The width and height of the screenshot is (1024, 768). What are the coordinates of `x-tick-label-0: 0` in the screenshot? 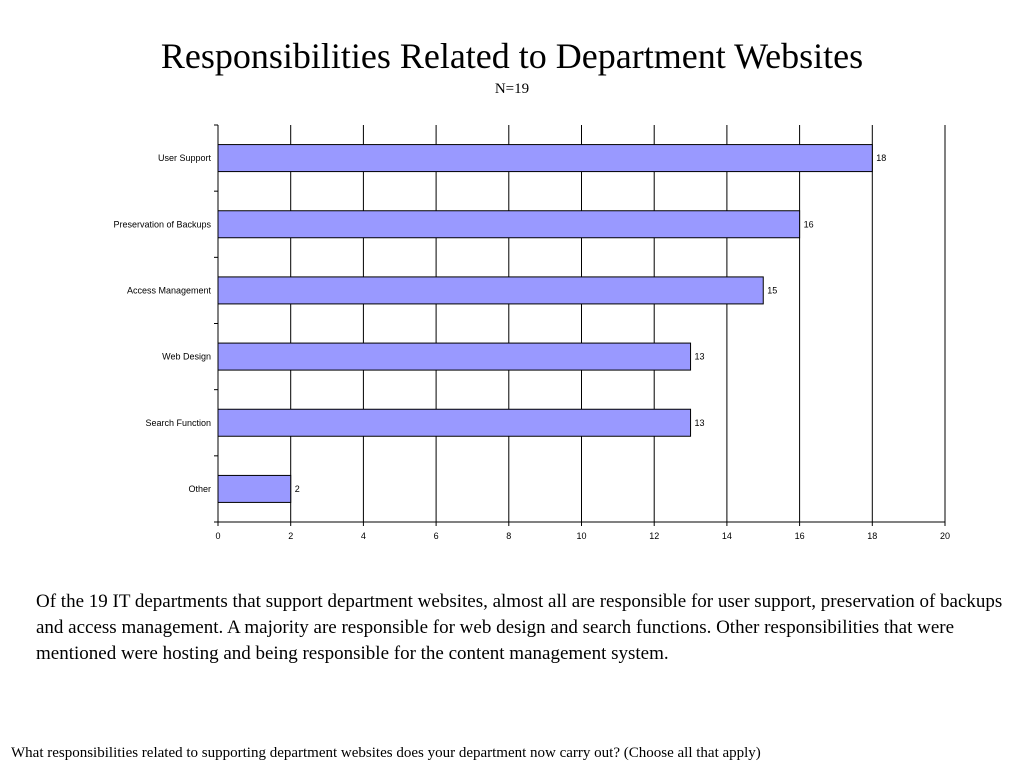 It's located at (217, 536).